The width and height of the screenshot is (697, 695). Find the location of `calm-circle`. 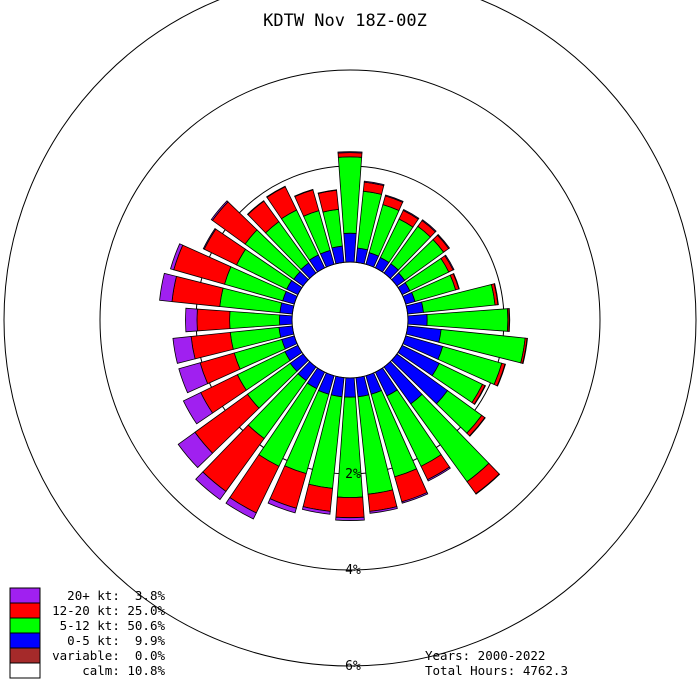

calm-circle is located at coordinates (350, 320).